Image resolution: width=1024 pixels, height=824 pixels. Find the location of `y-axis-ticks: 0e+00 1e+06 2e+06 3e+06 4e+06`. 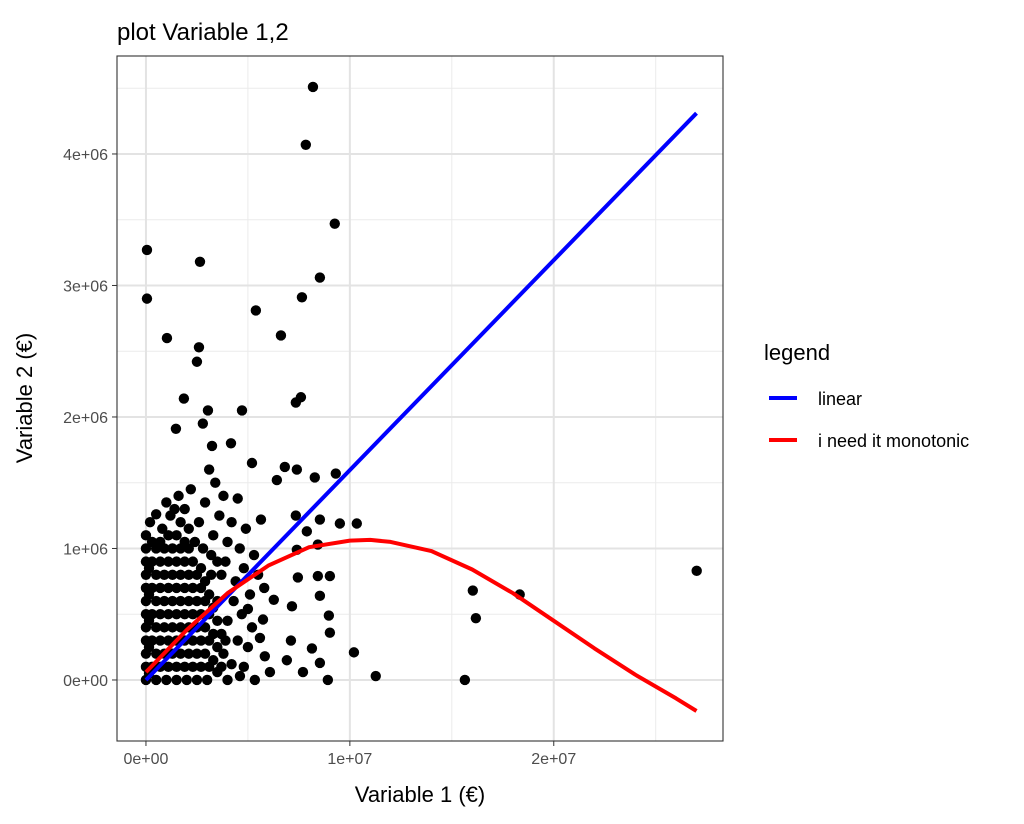

y-axis-ticks: 0e+00 1e+06 2e+06 3e+06 4e+06 is located at coordinates (90, 418).